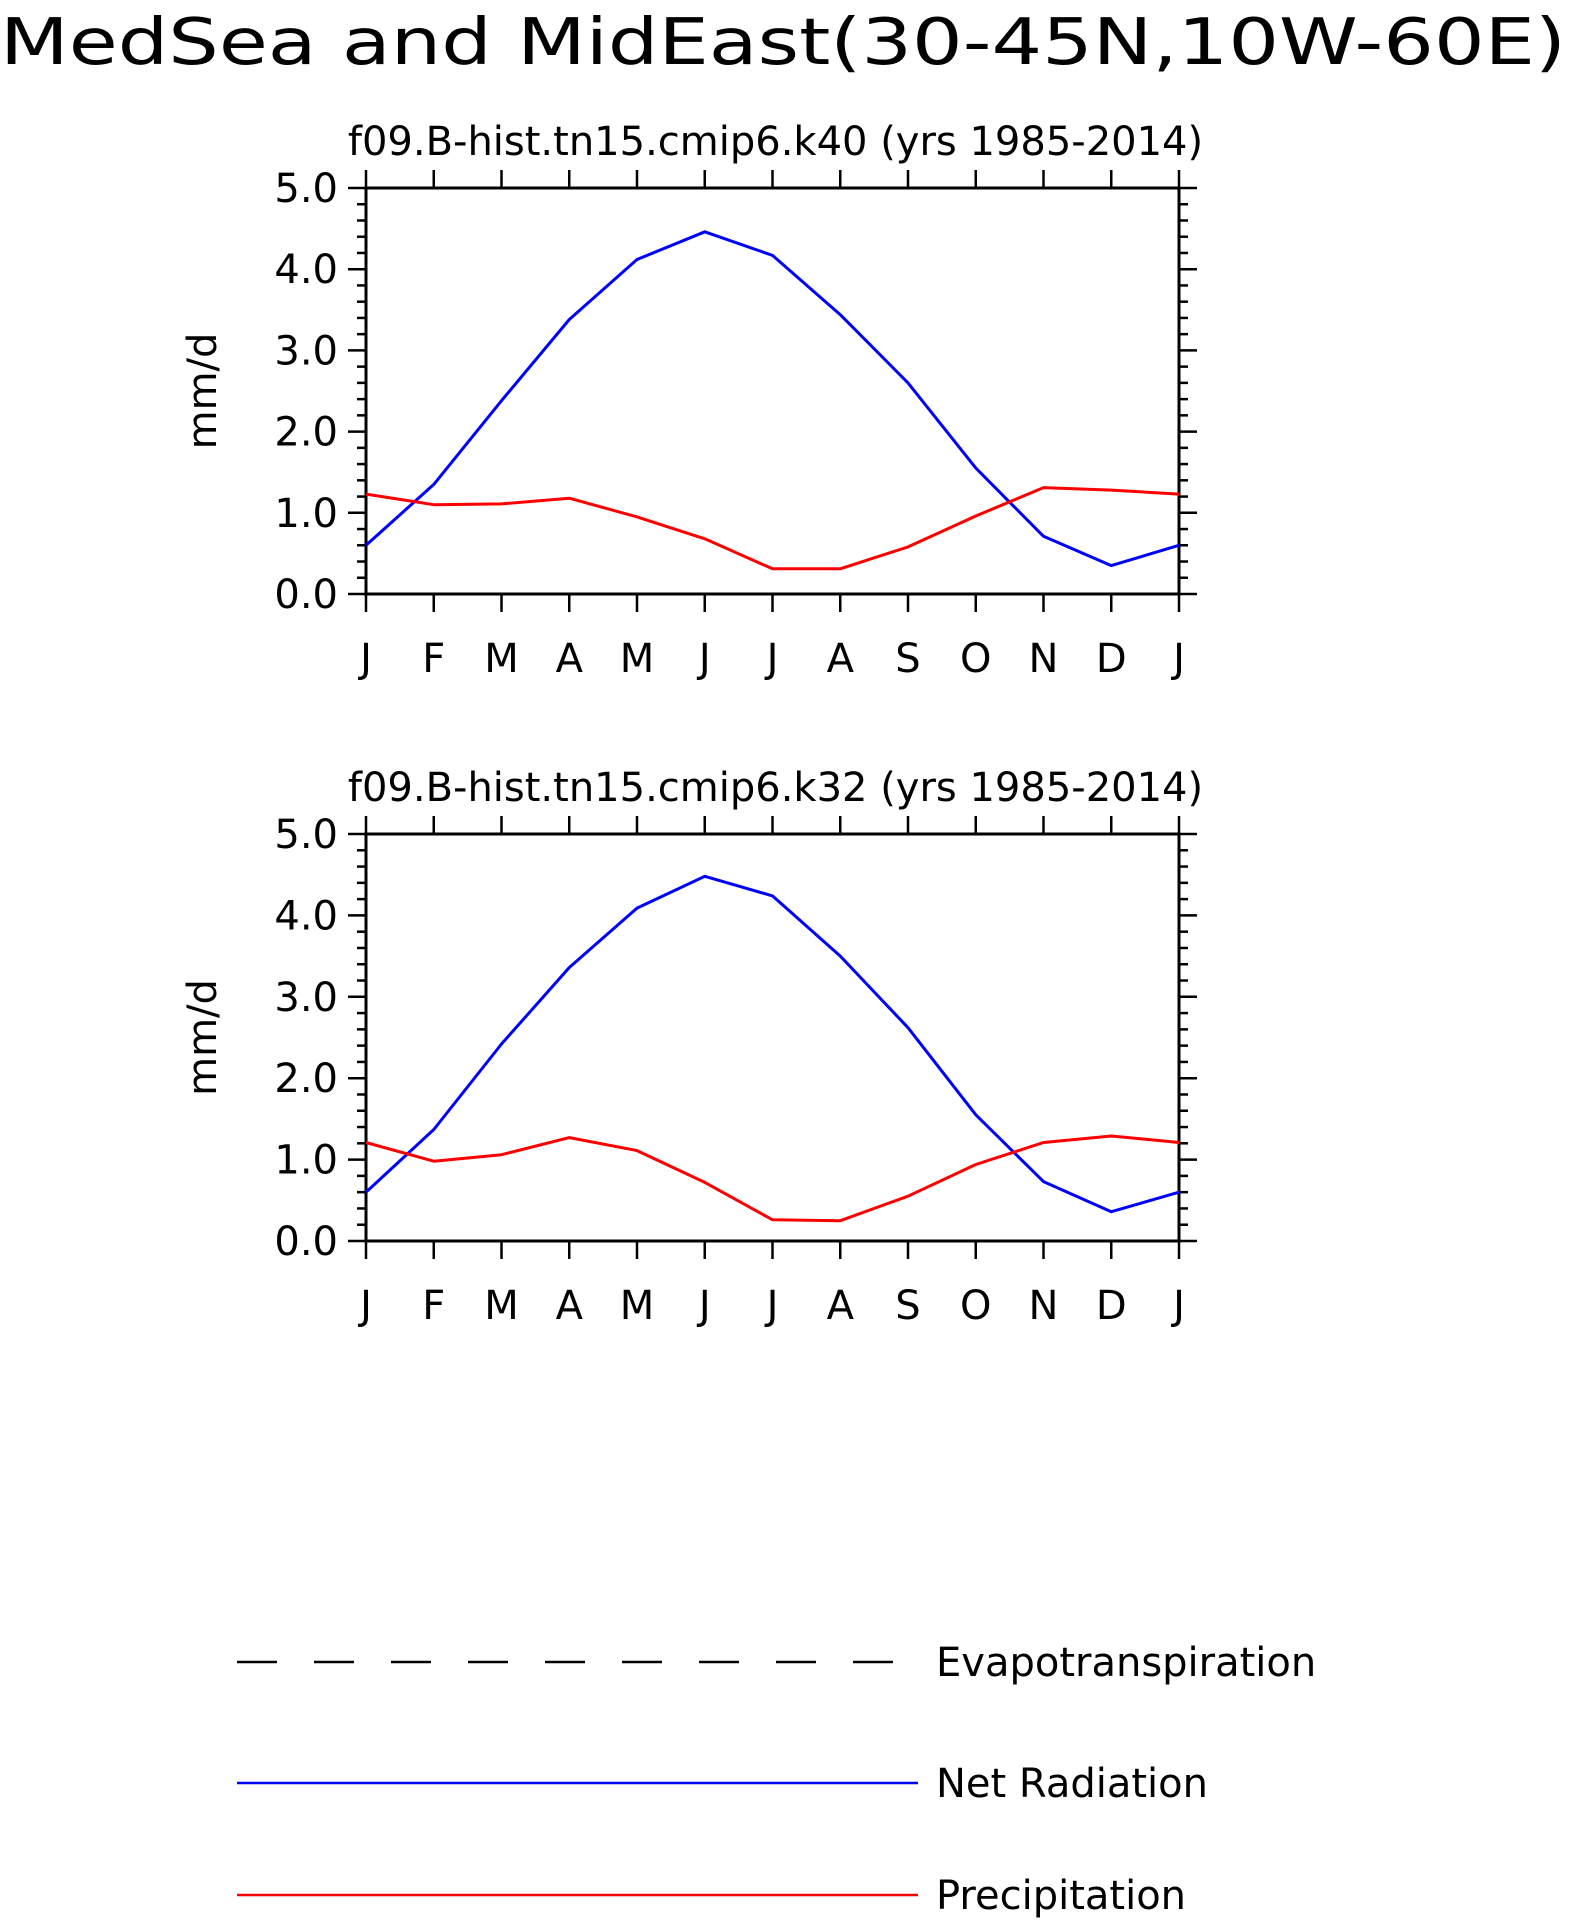 The image size is (1570, 1922). I want to click on legend-label: Precipitation, so click(1061, 1896).